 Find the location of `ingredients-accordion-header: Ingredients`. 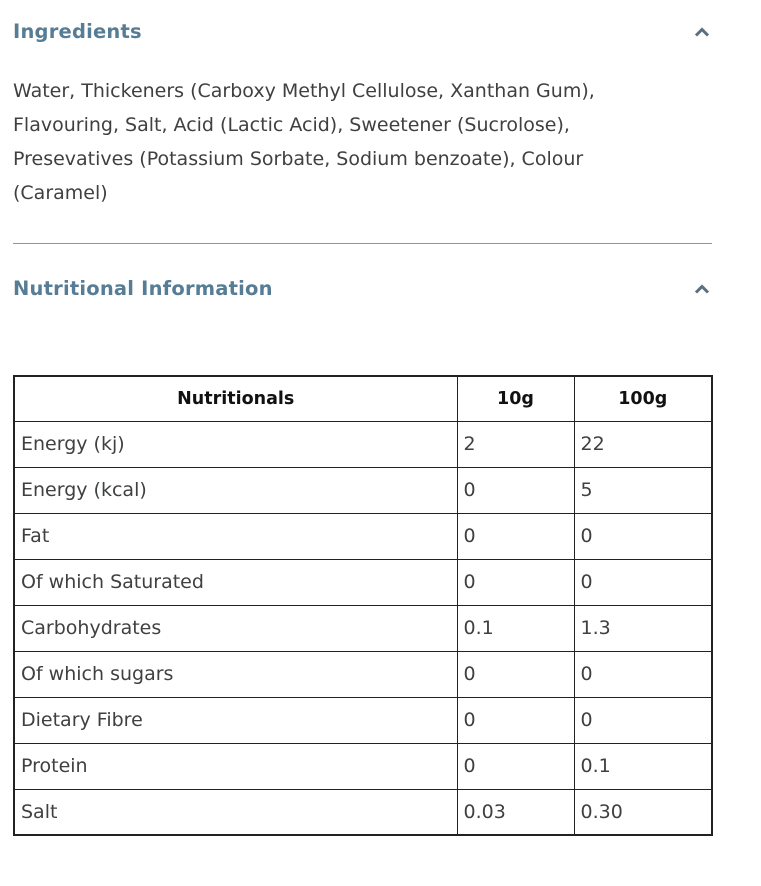

ingredients-accordion-header: Ingredients is located at coordinates (362, 32).